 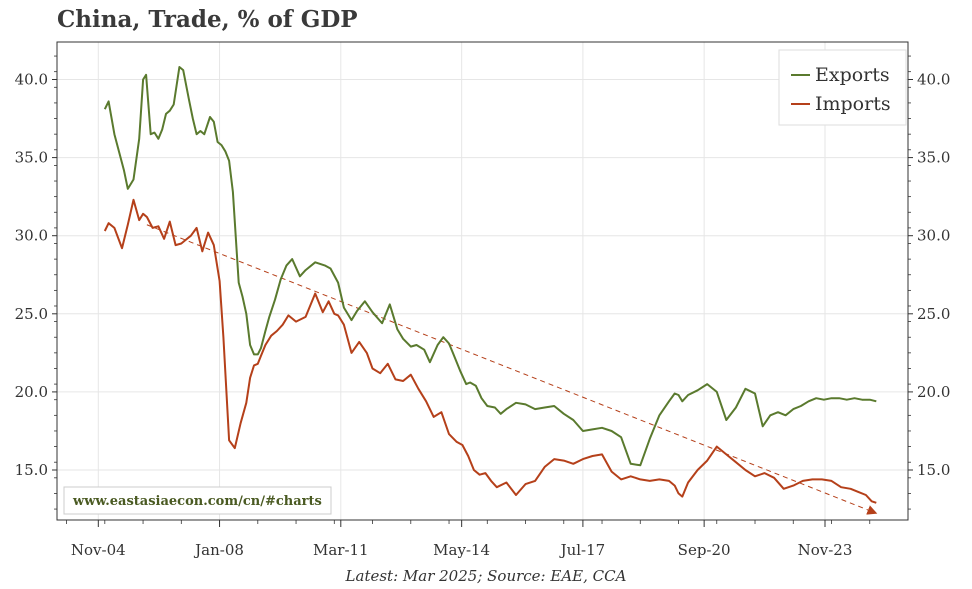 What do you see at coordinates (341, 550) in the screenshot?
I see `x-tick-label: Mar-11` at bounding box center [341, 550].